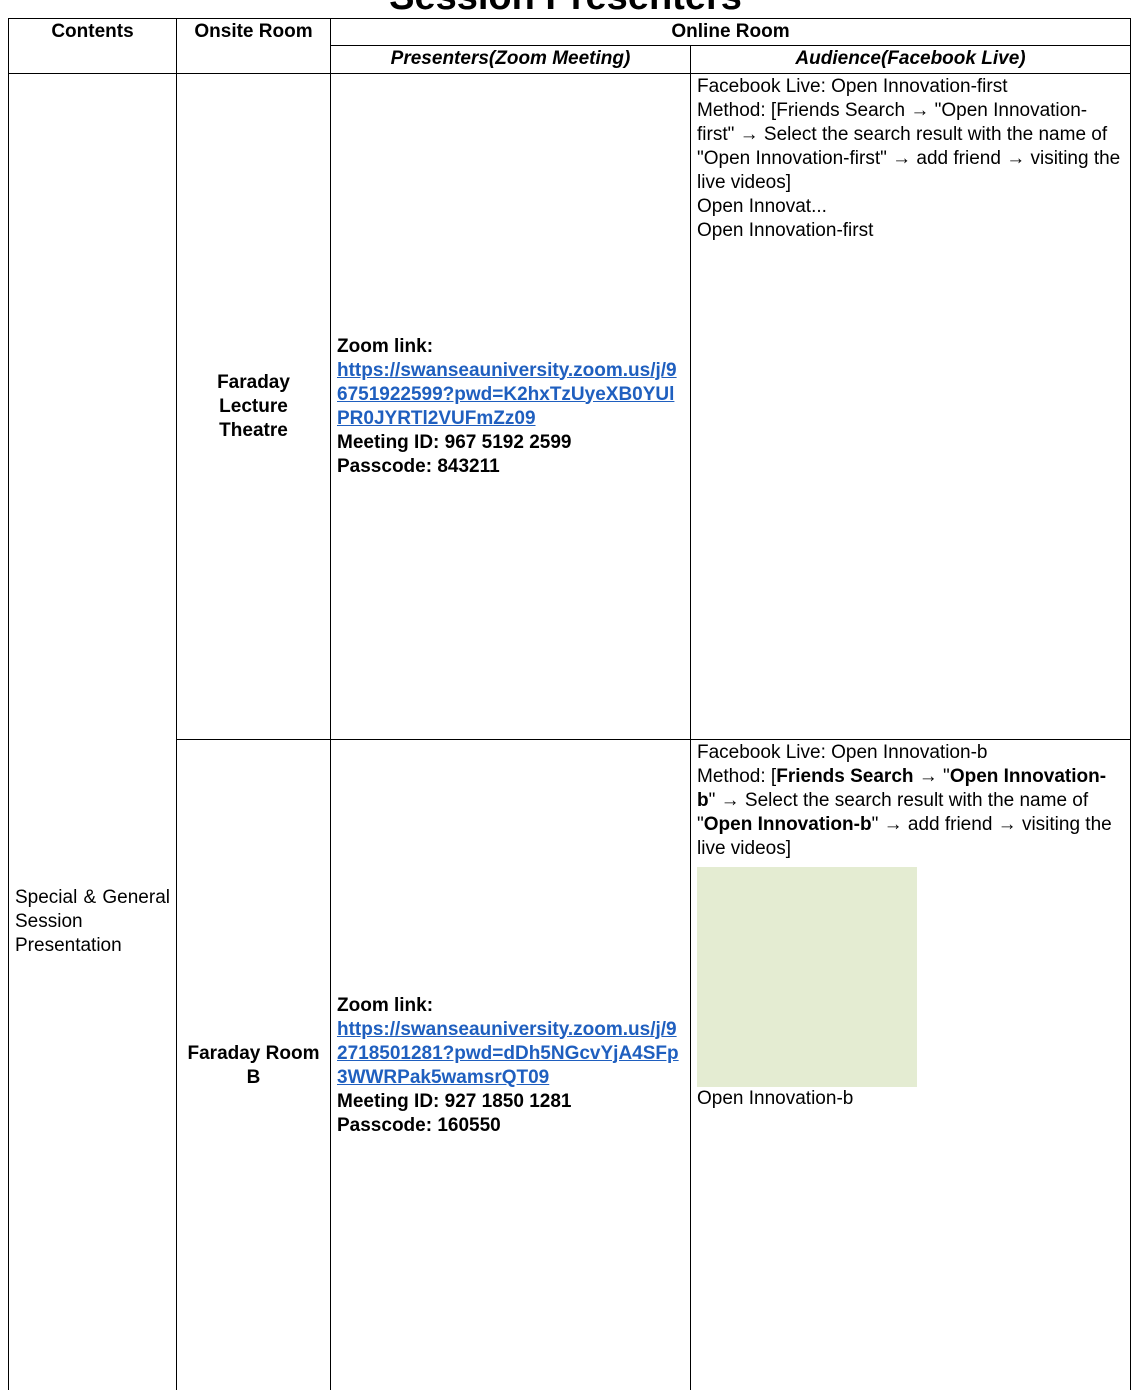 The image size is (1131, 1390). I want to click on header-cell: Onsite Room, so click(253, 46).